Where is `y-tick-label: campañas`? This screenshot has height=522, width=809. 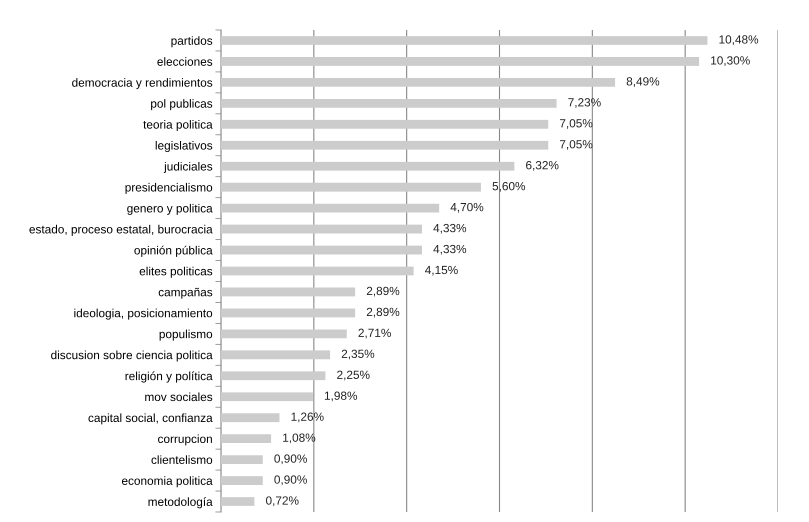
y-tick-label: campañas is located at coordinates (185, 293).